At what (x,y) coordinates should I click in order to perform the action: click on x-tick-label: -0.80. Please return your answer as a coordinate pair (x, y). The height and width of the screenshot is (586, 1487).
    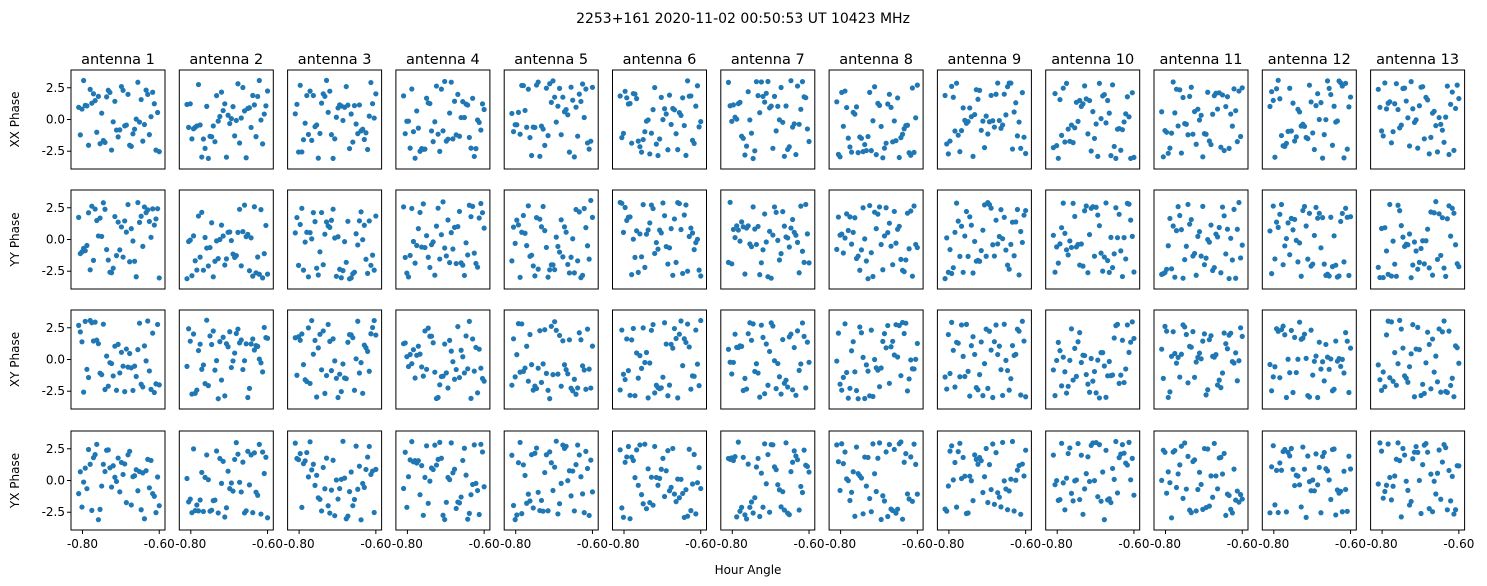
    Looking at the image, I should click on (82, 544).